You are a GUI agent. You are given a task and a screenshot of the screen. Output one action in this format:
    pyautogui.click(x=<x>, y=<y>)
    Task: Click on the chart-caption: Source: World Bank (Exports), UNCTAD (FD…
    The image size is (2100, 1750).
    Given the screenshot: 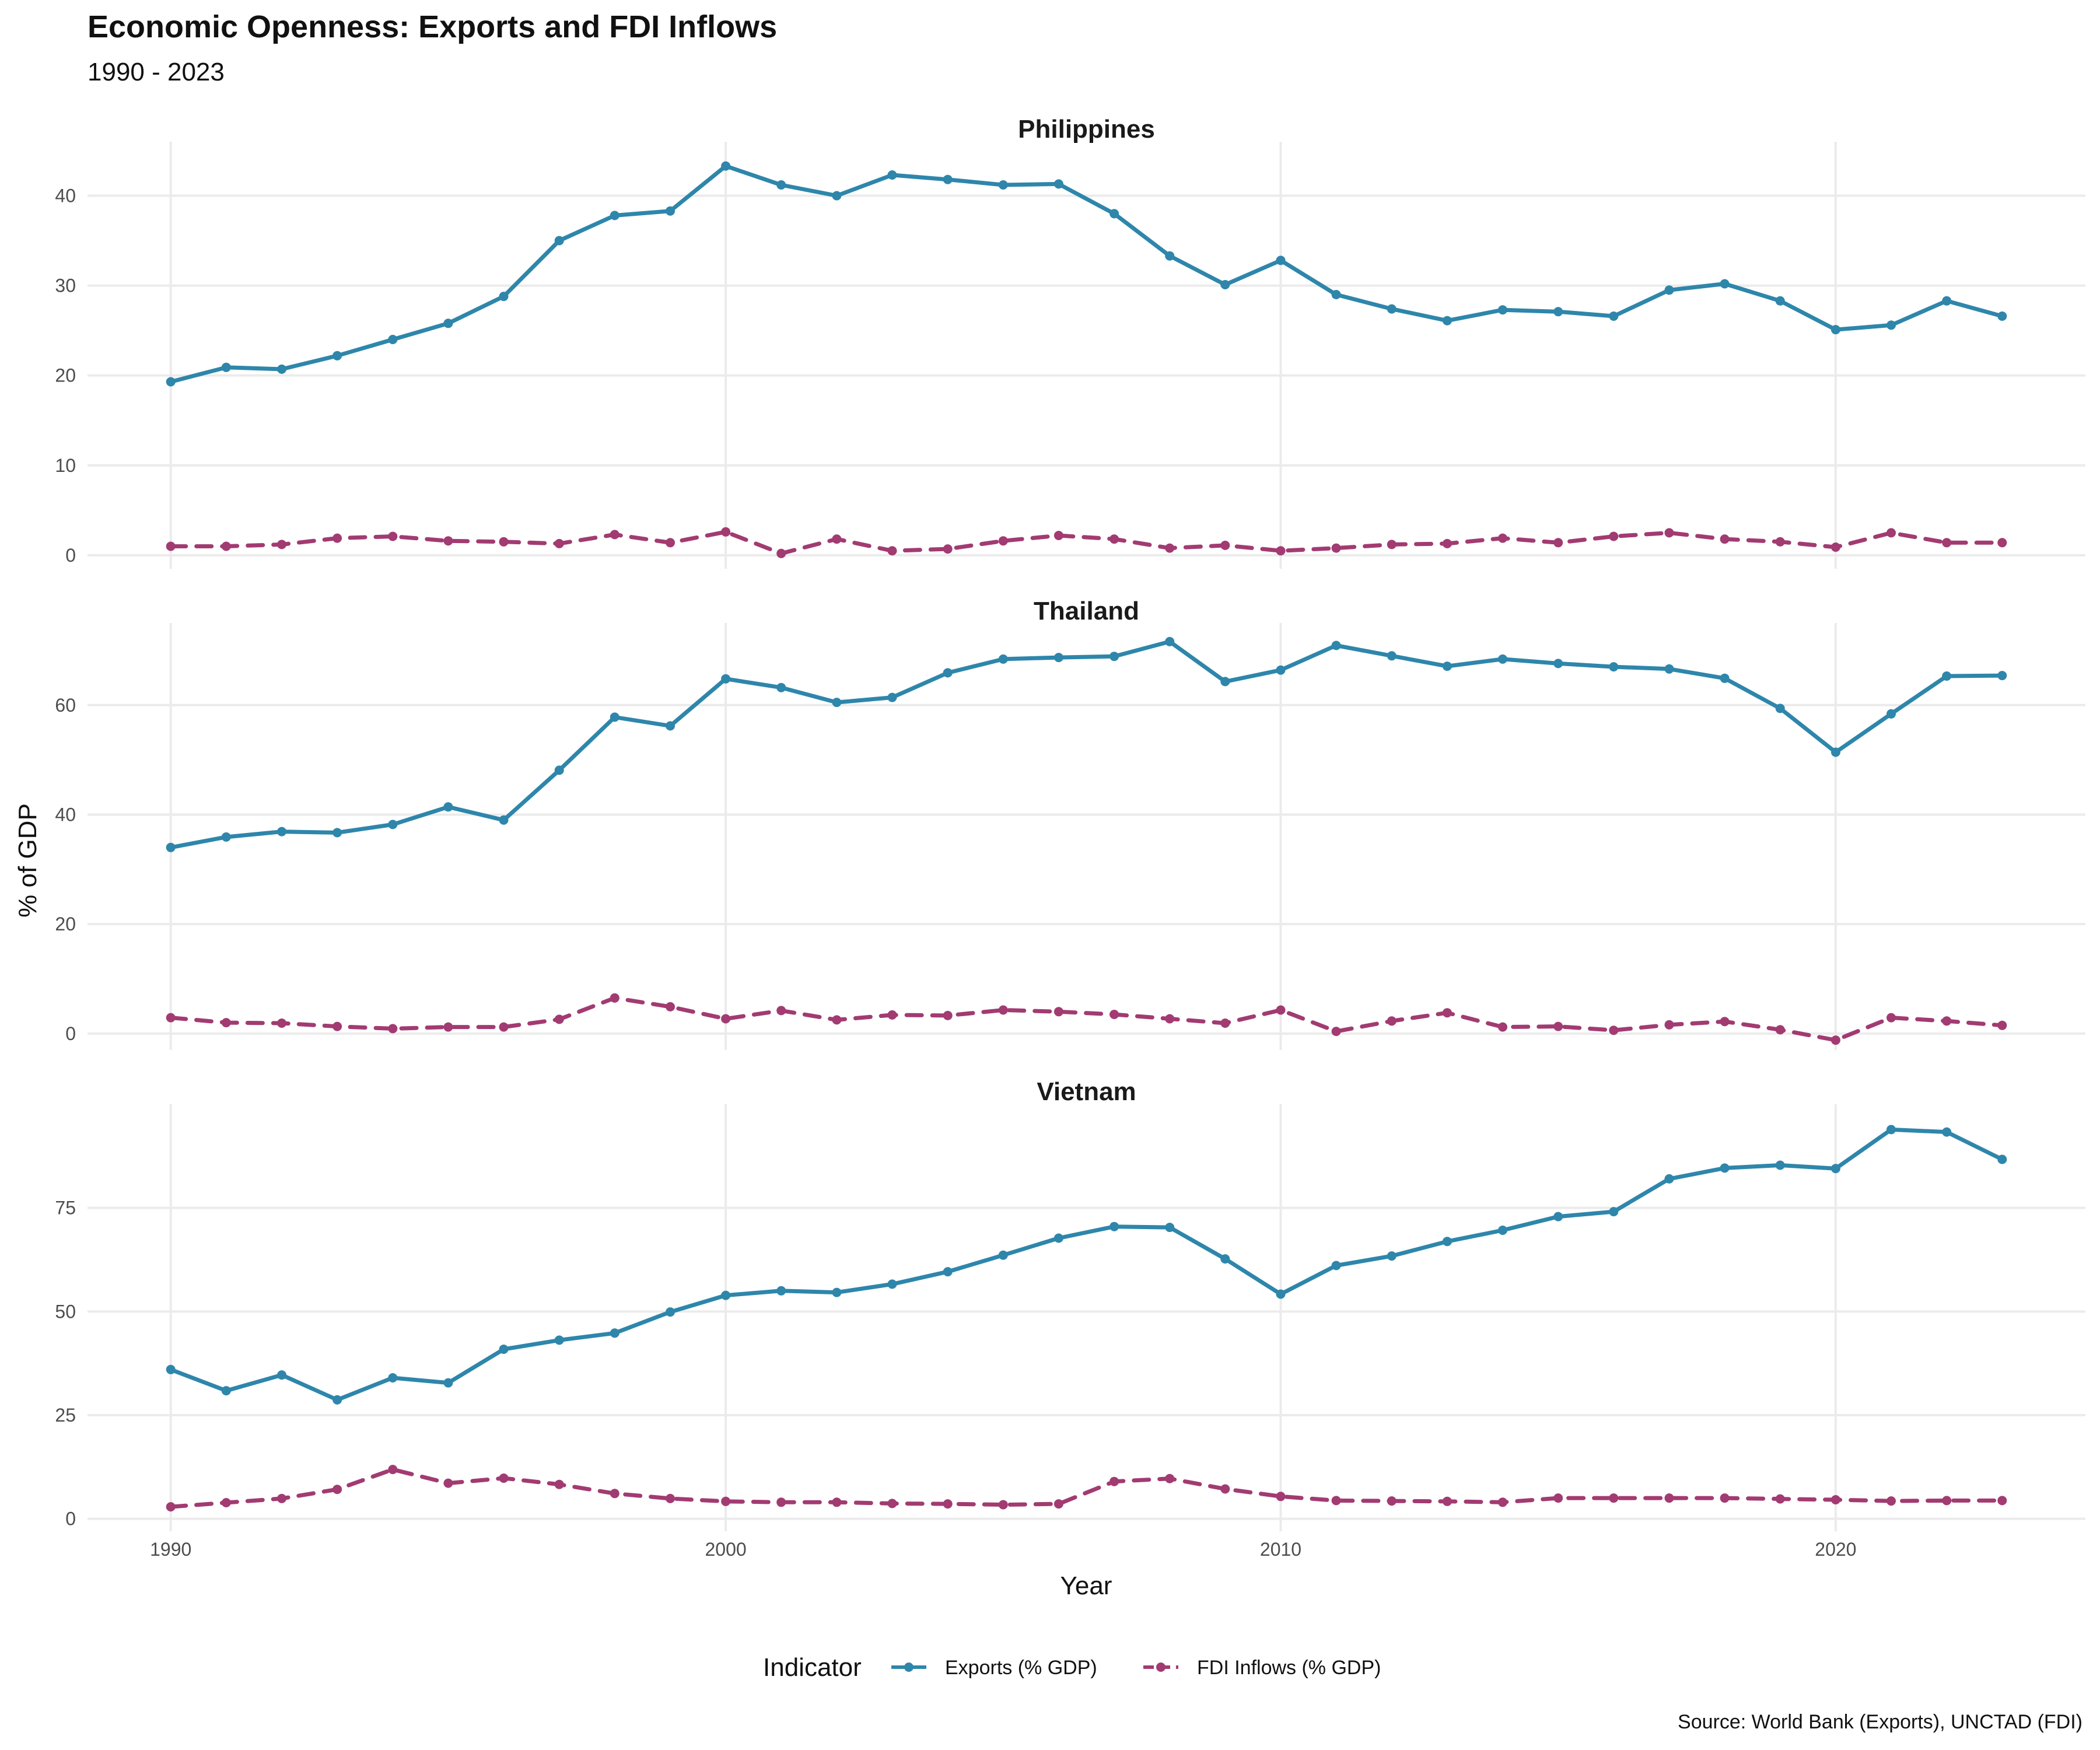 What is the action you would take?
    pyautogui.click(x=1880, y=1722)
    